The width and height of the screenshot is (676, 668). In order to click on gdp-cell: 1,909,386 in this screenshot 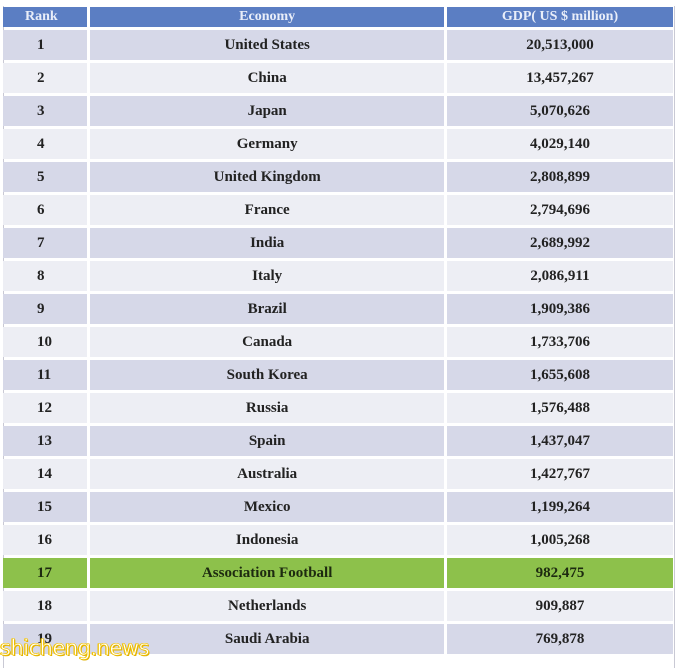, I will do `click(559, 309)`.